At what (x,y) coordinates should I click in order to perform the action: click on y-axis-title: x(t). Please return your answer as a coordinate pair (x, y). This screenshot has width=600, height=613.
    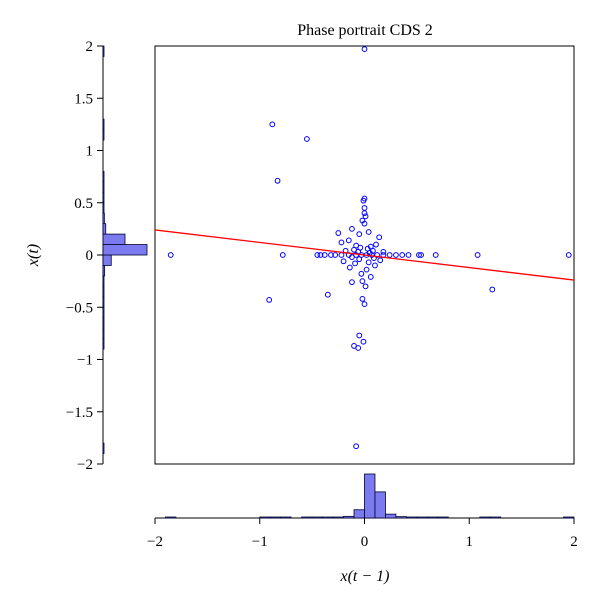
    Looking at the image, I should click on (33, 255).